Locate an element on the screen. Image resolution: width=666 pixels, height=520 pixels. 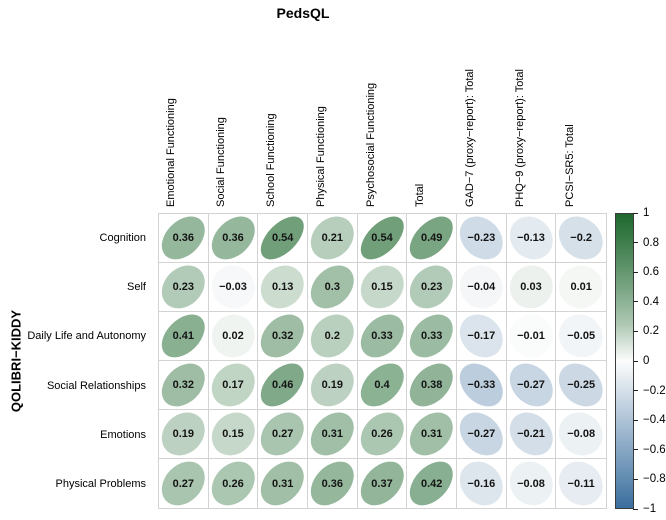
correlation-value: 0.38 is located at coordinates (431, 385).